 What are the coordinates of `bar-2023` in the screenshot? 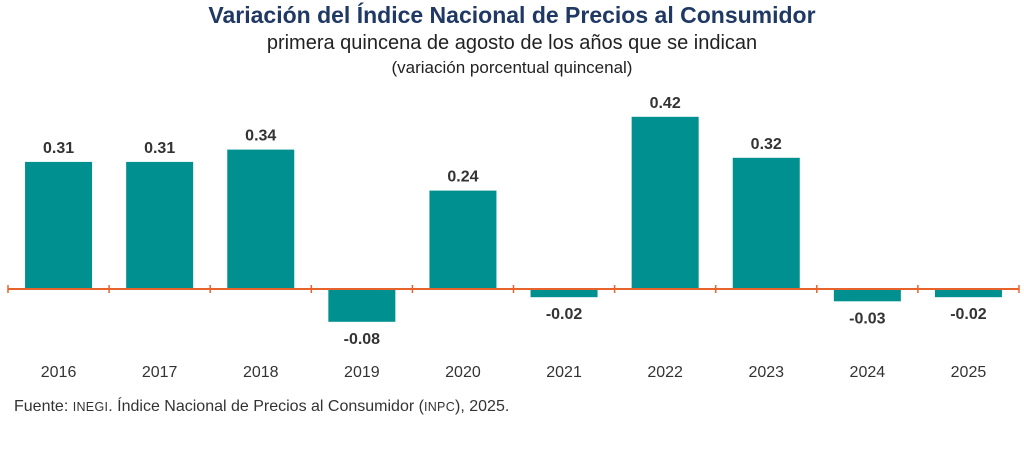 It's located at (766, 223).